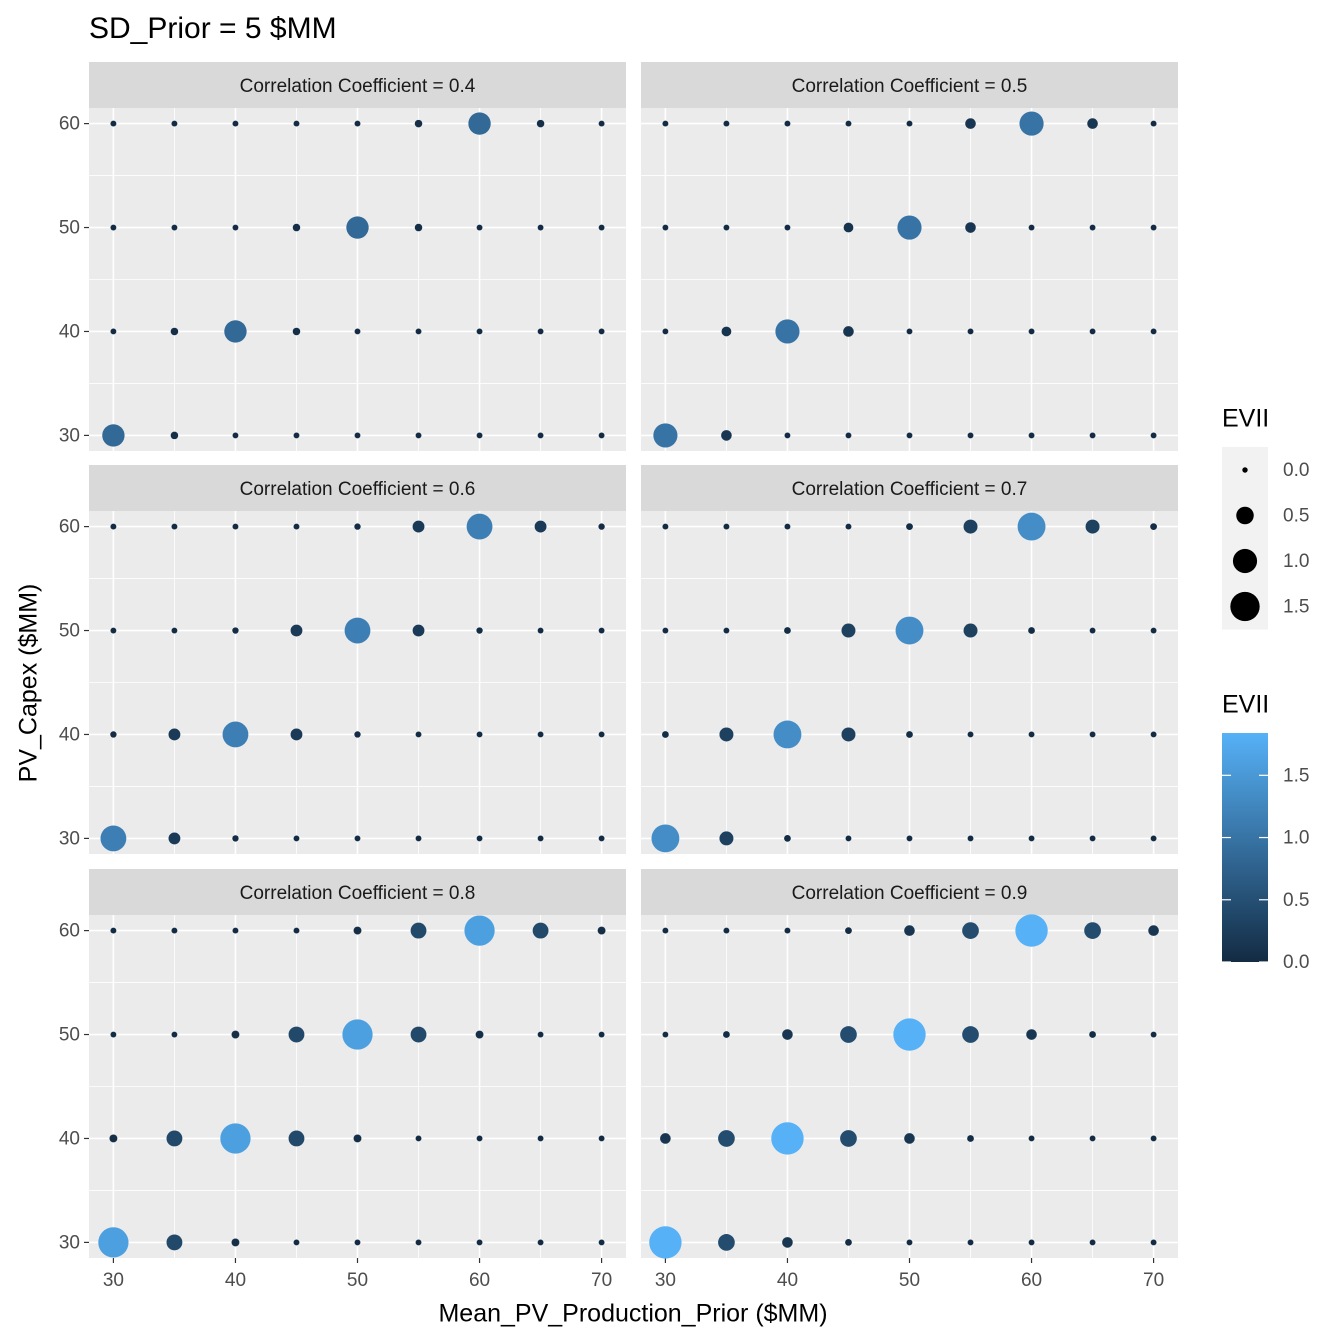  I want to click on panel-title: Correlation Coefficient = 0.9, so click(910, 893).